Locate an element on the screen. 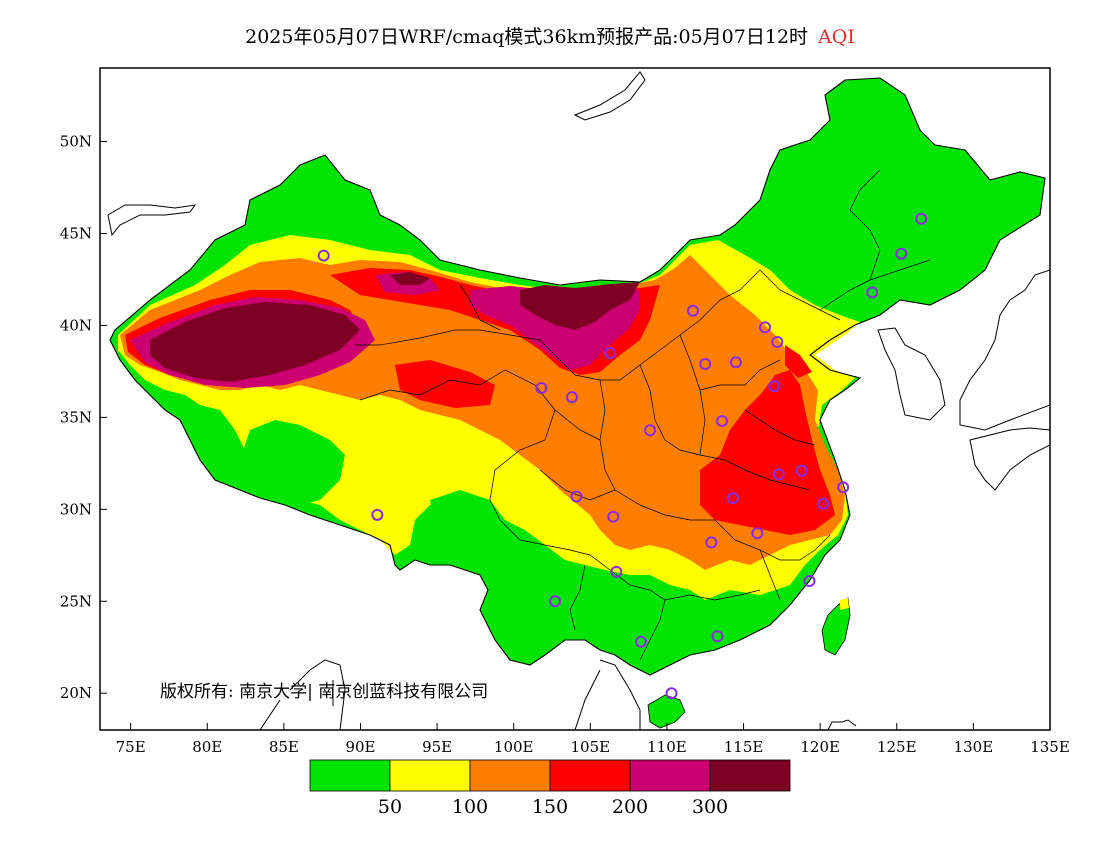  lat-tick-label: 45N is located at coordinates (76, 234).